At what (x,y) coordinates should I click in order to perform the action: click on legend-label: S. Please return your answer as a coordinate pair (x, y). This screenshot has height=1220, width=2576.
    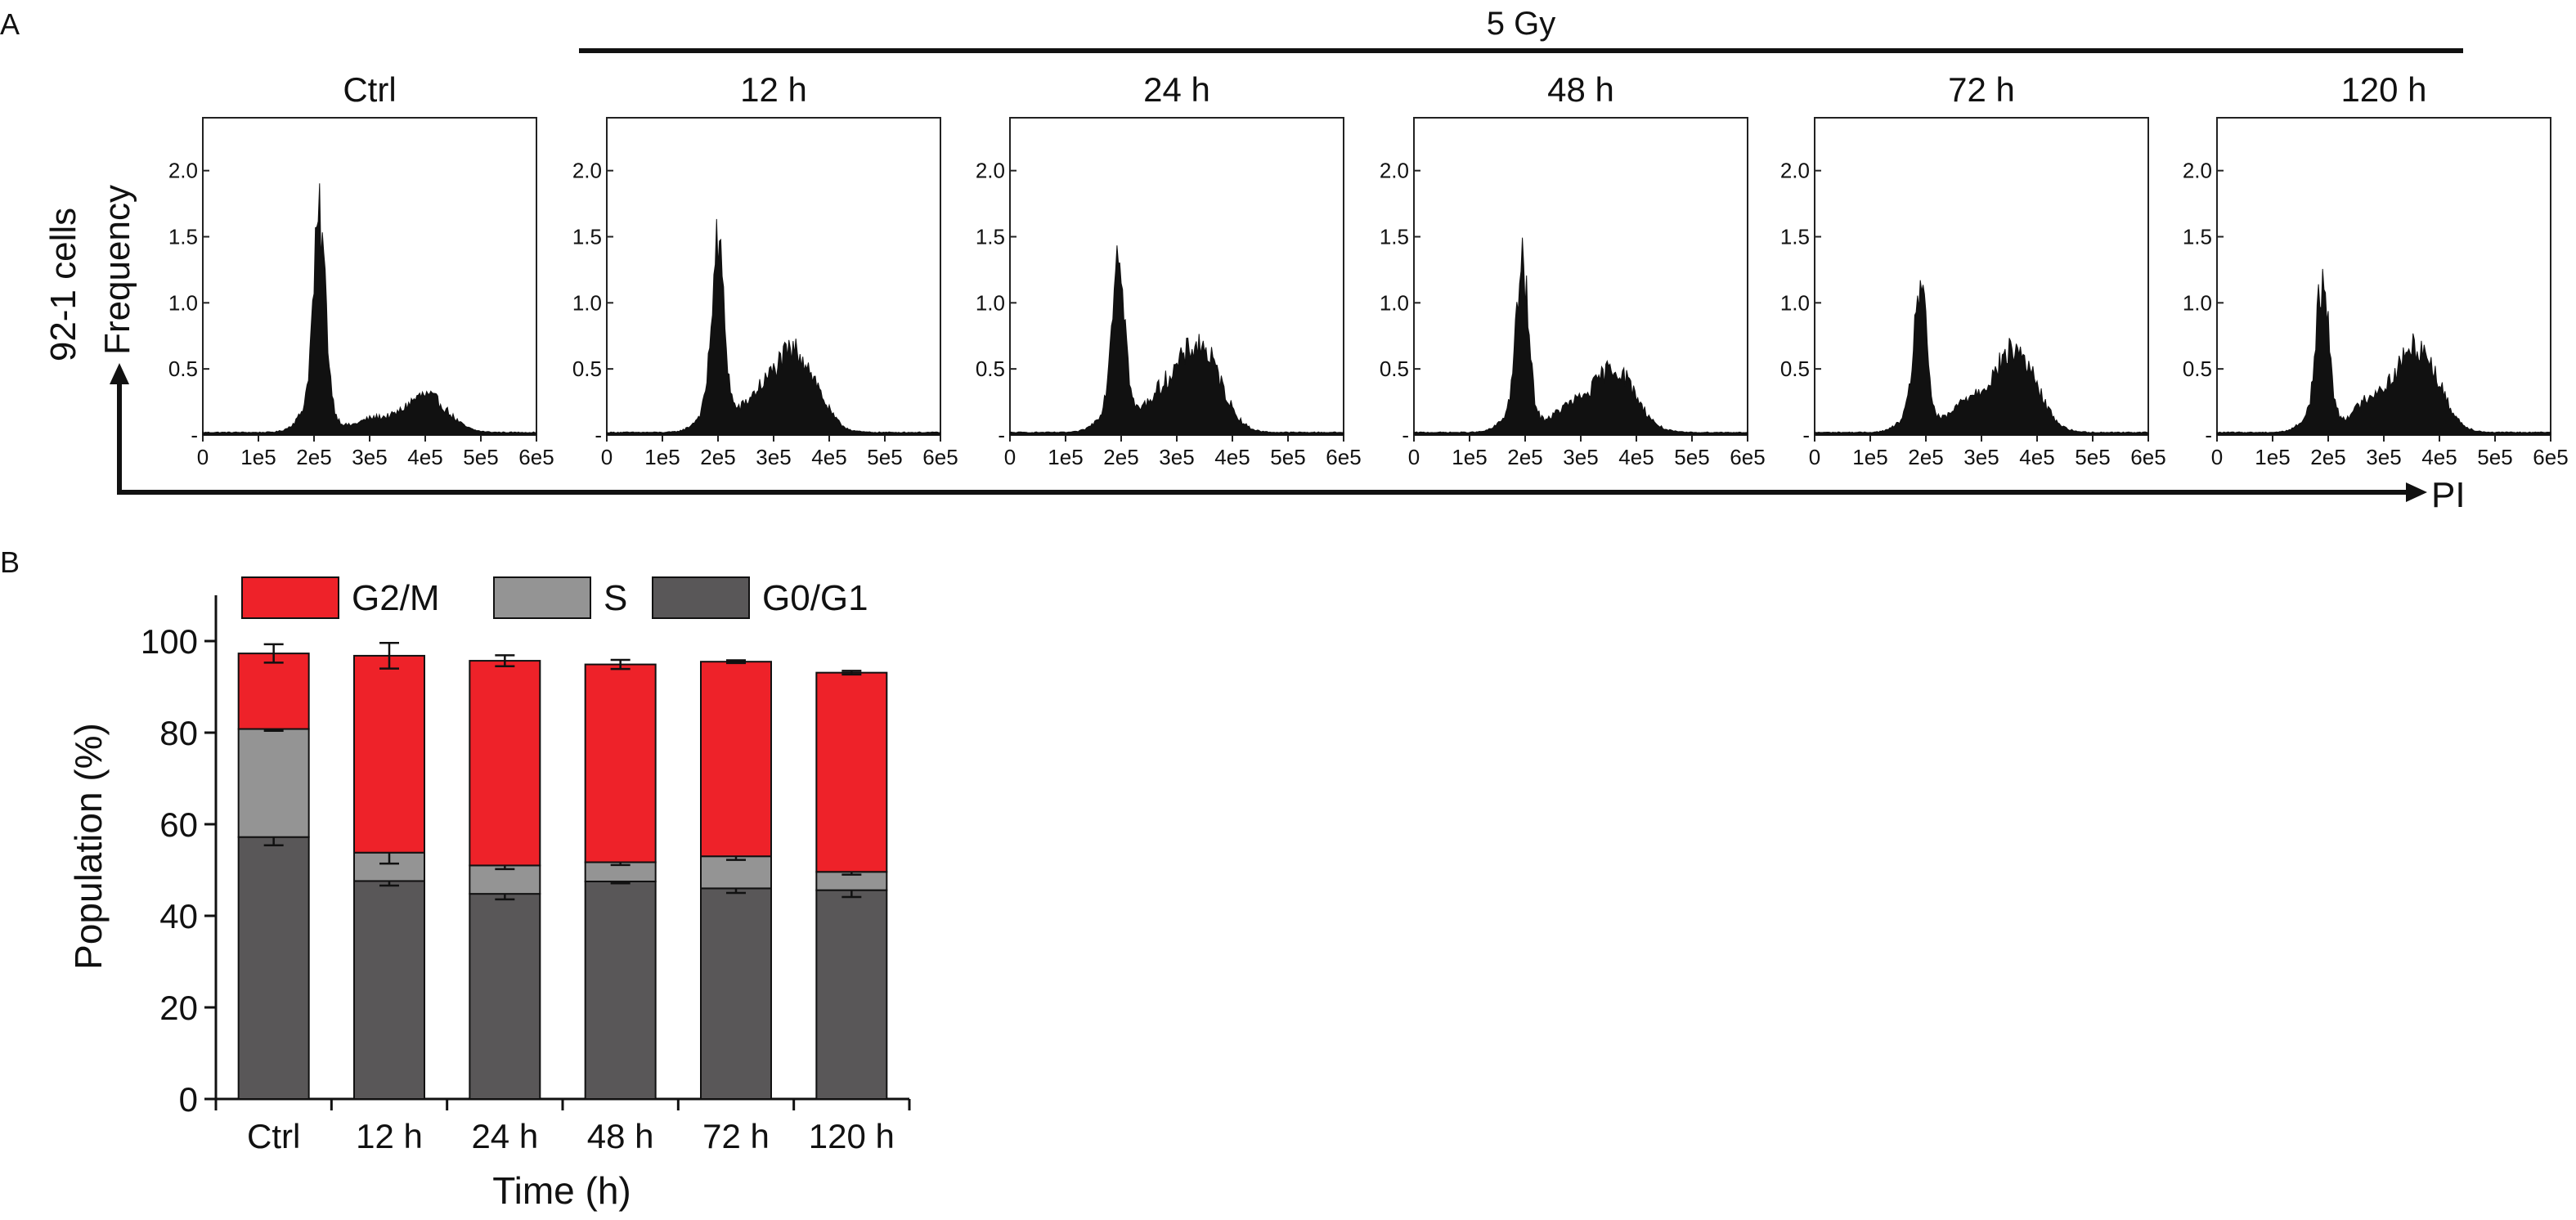
    Looking at the image, I should click on (615, 598).